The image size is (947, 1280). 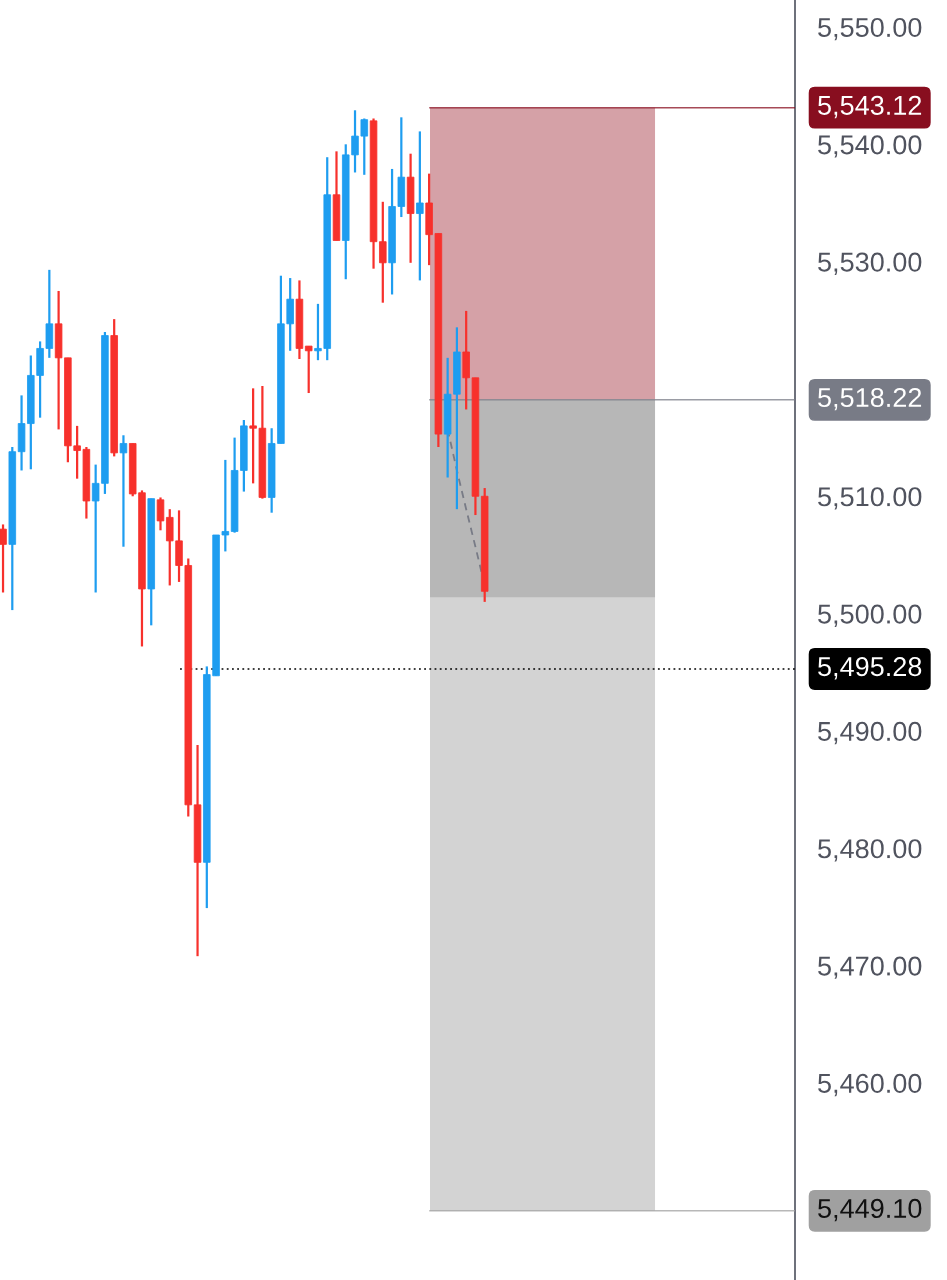 I want to click on y-tick-label: 5,550.00, so click(x=870, y=29).